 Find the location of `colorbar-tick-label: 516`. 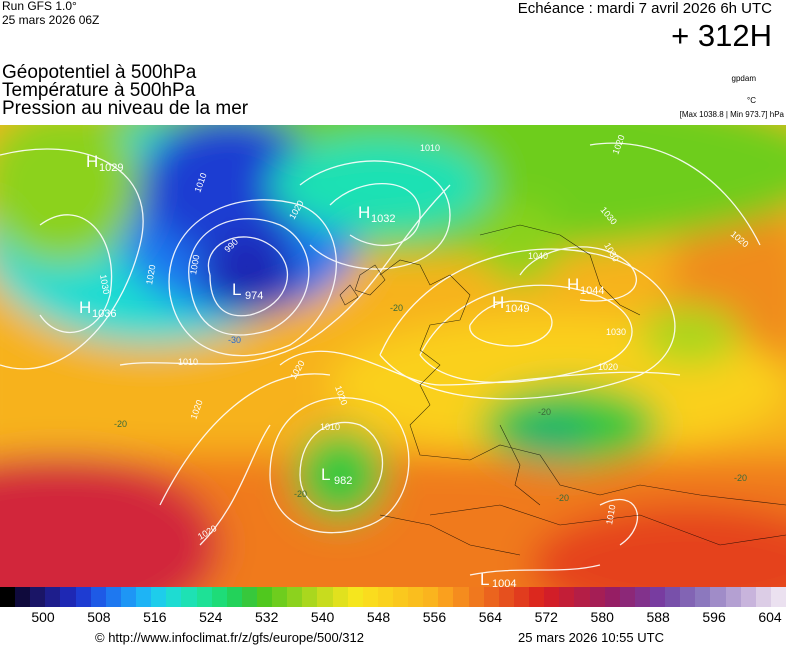

colorbar-tick-label: 516 is located at coordinates (155, 617).